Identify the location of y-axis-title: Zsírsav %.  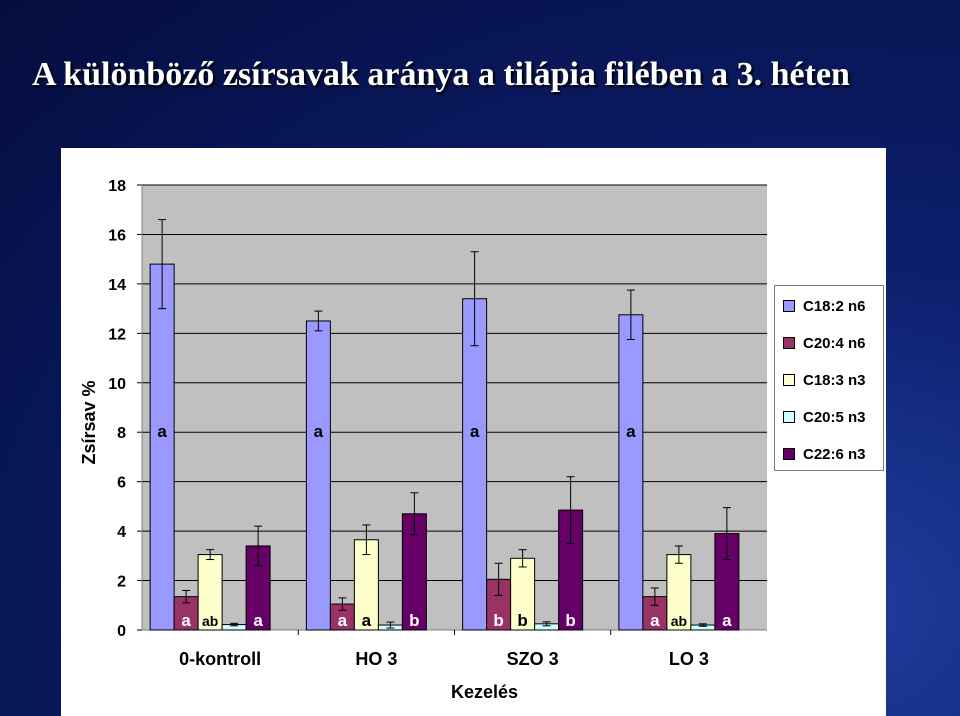
(89, 422).